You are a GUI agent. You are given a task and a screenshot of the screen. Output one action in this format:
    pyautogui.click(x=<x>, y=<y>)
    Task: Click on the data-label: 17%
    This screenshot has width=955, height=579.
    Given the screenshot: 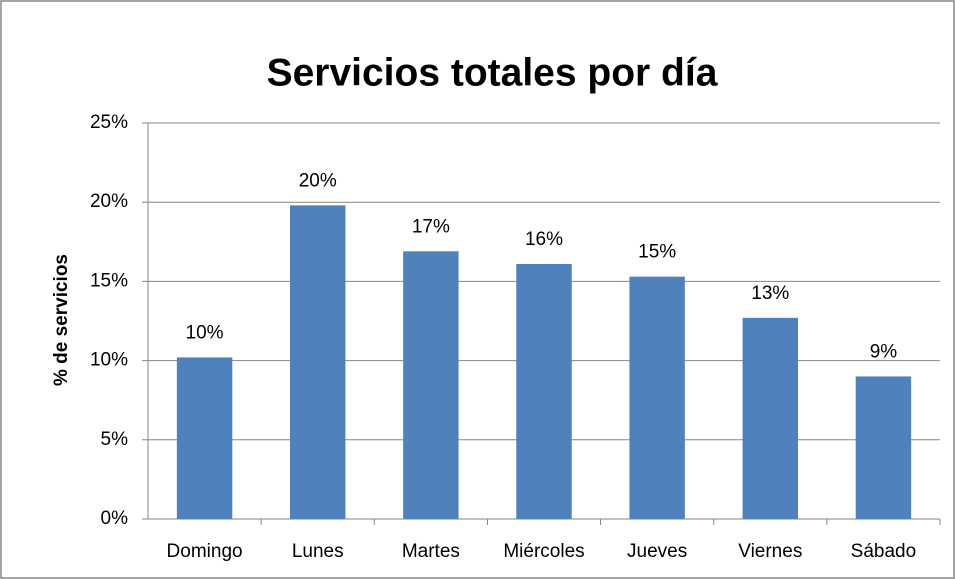 What is the action you would take?
    pyautogui.click(x=431, y=226)
    